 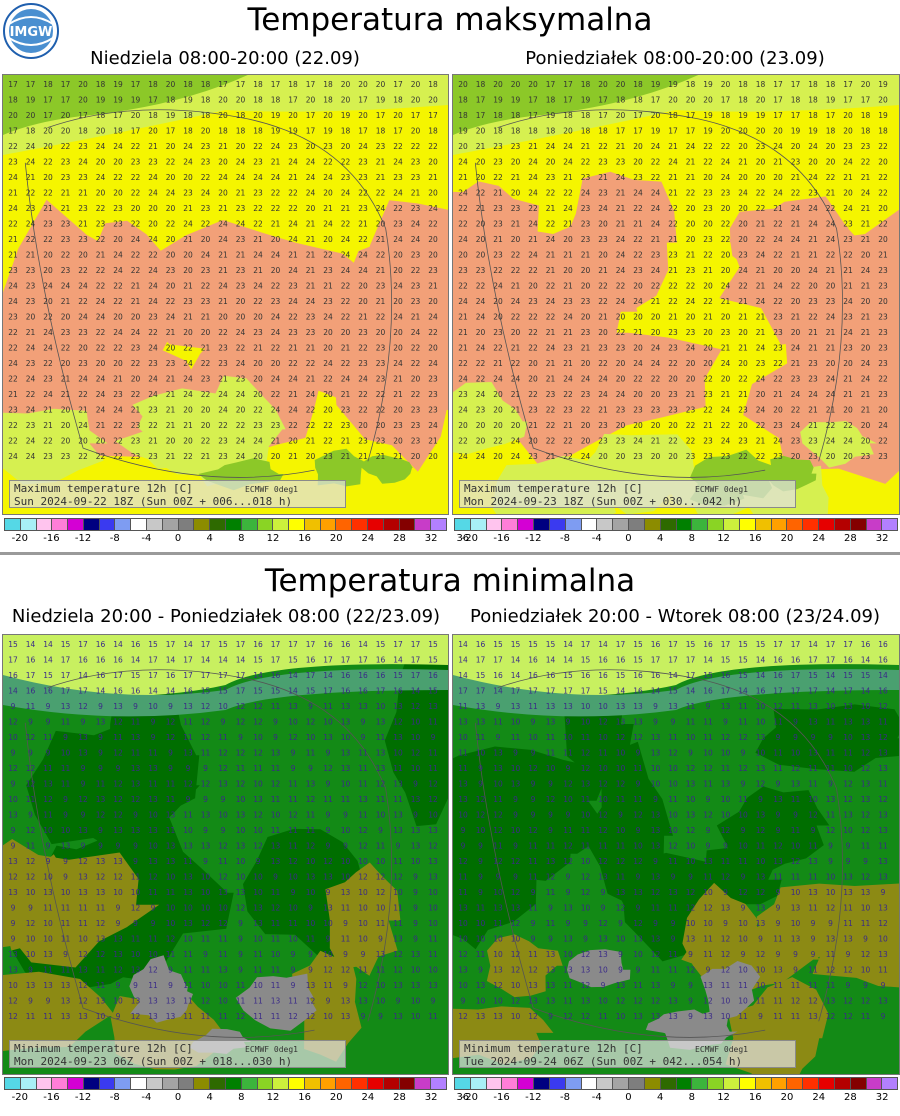 What do you see at coordinates (31, 691) in the screenshot?
I see `svg-text: 16` at bounding box center [31, 691].